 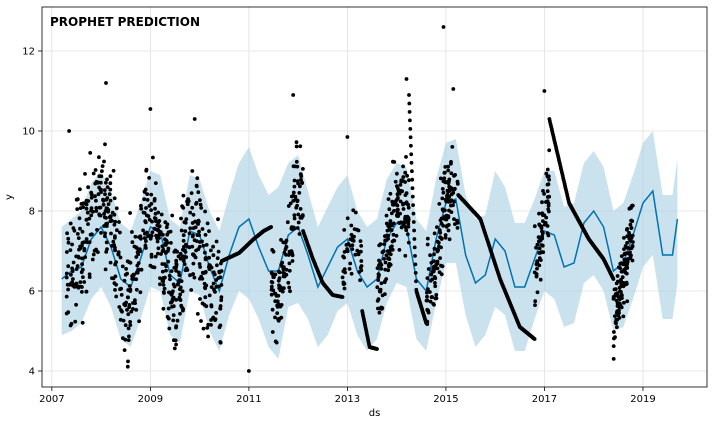 What do you see at coordinates (125, 22) in the screenshot?
I see `chart-title: PROPHET PREDICTION` at bounding box center [125, 22].